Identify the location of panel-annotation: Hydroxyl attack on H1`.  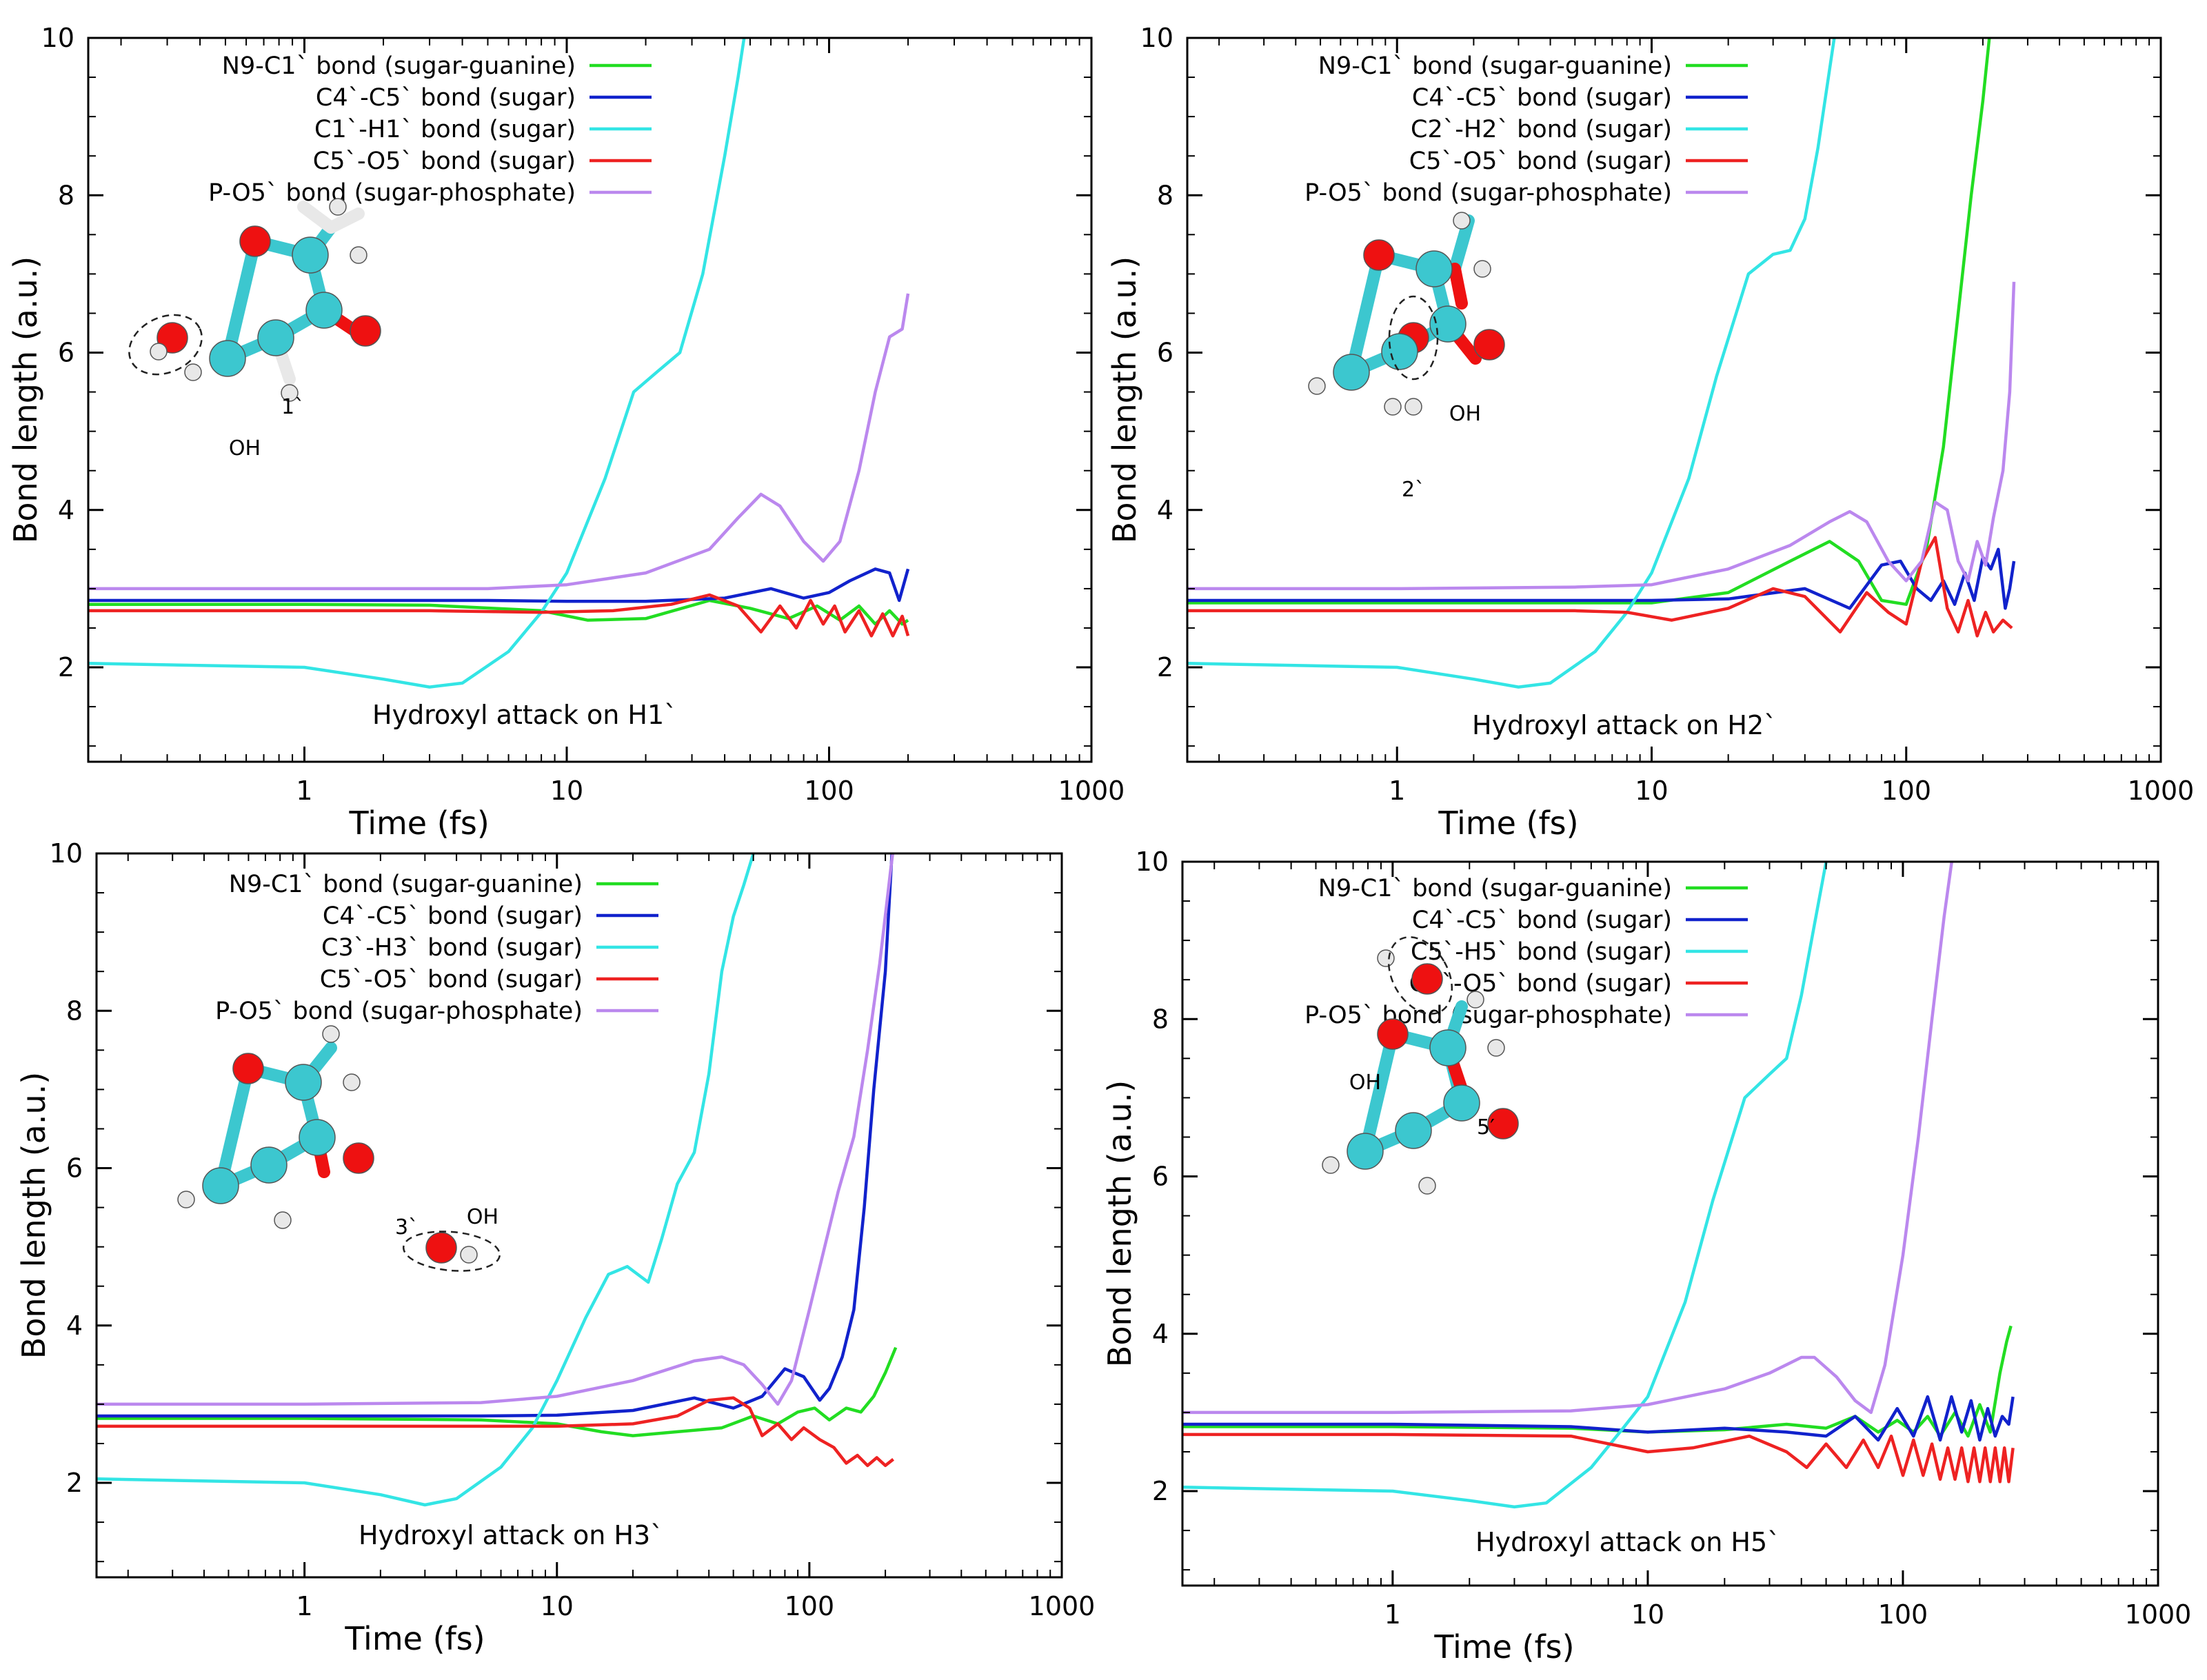
(524, 715).